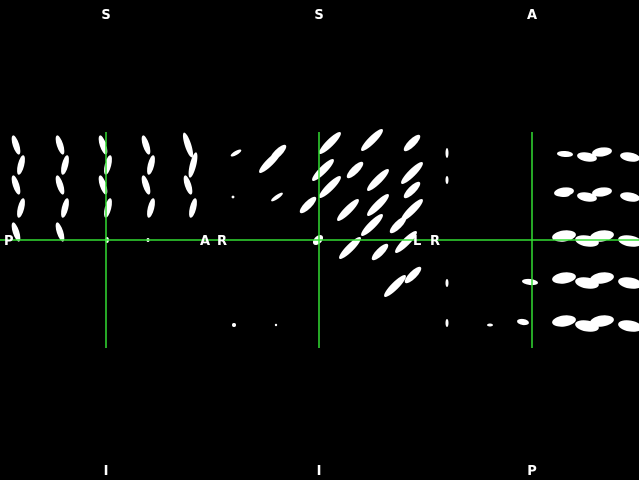 The height and width of the screenshot is (480, 639). What do you see at coordinates (106, 471) in the screenshot?
I see `sagittal-label-bottom: I` at bounding box center [106, 471].